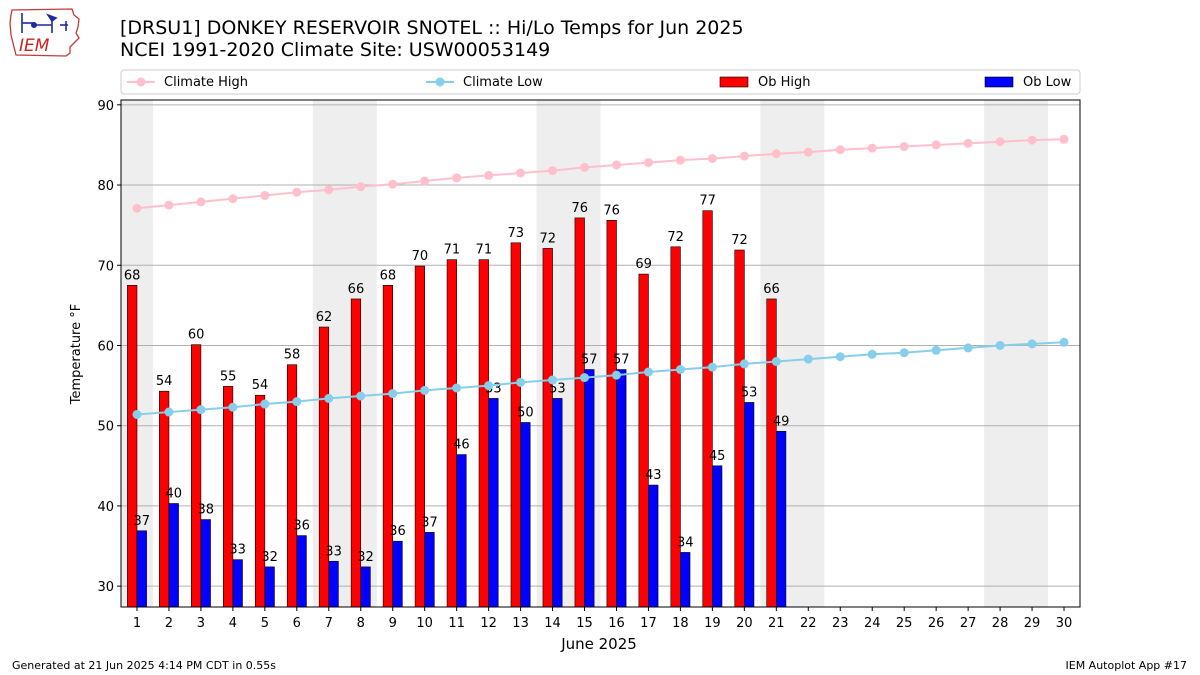 Image resolution: width=1200 pixels, height=675 pixels. What do you see at coordinates (265, 623) in the screenshot?
I see `x-tick-label-5: 5` at bounding box center [265, 623].